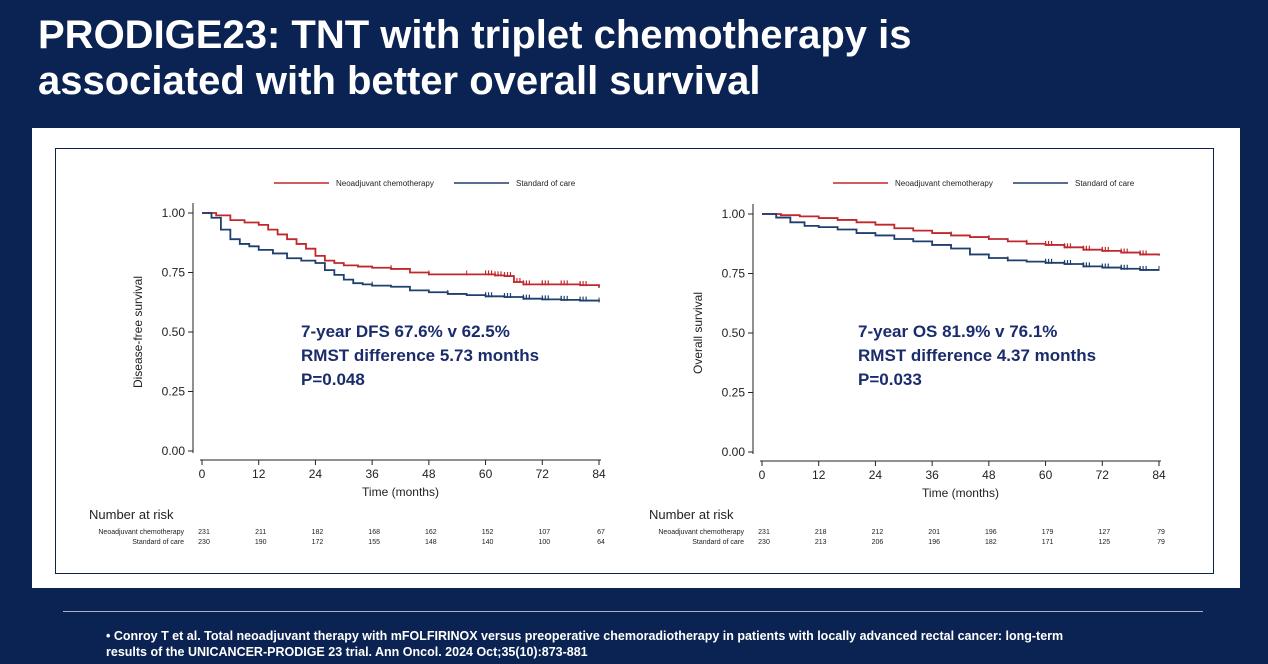  Describe the element at coordinates (764, 532) in the screenshot. I see `c2-risk-value: 231` at that location.